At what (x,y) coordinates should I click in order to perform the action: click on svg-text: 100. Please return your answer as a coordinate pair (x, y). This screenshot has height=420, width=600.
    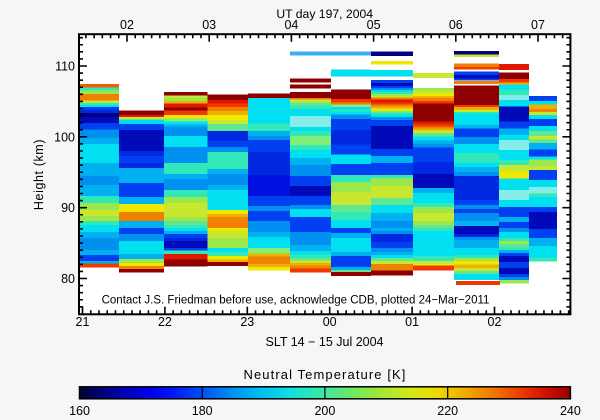
    Looking at the image, I should click on (64, 137).